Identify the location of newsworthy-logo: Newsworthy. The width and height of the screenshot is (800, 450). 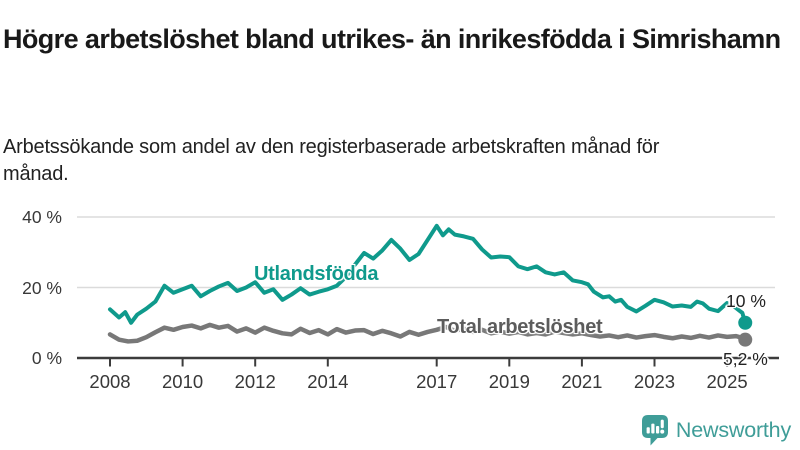
(716, 430).